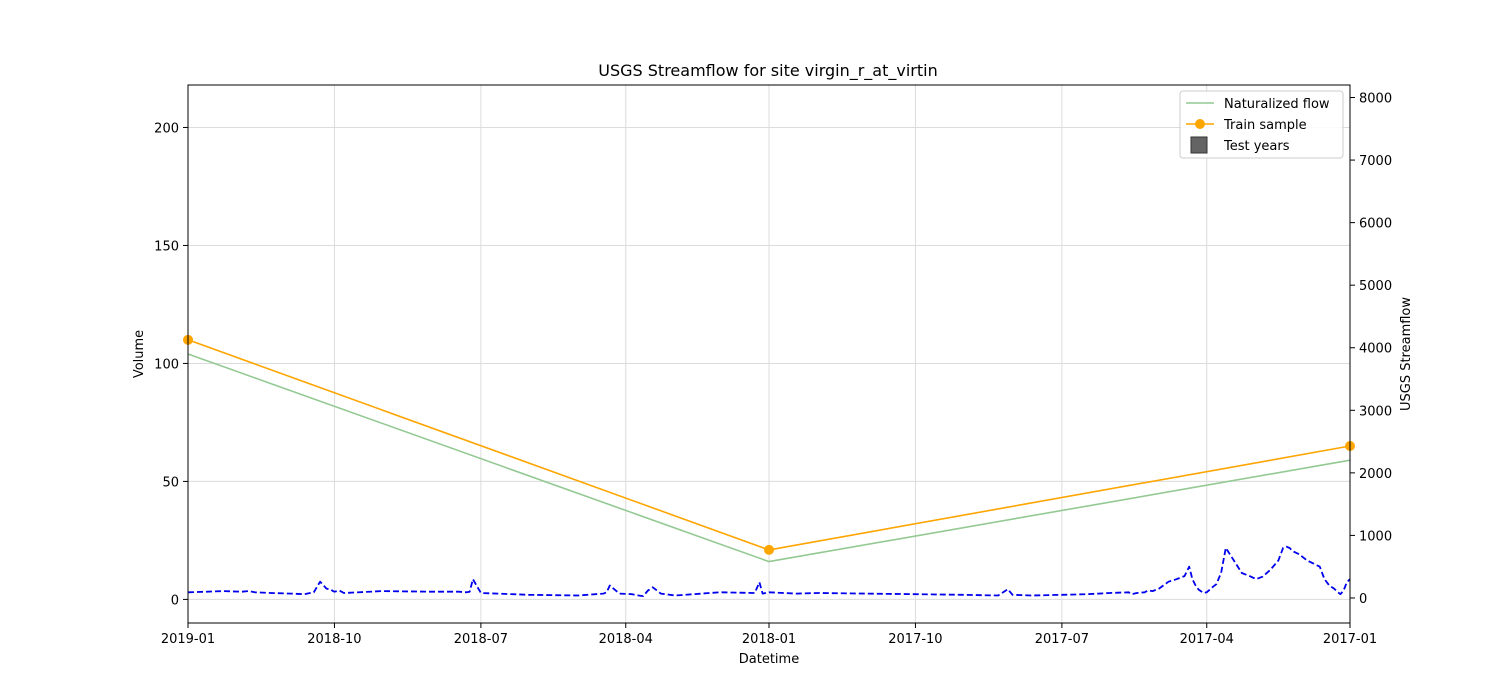 The width and height of the screenshot is (1500, 700). What do you see at coordinates (166, 246) in the screenshot?
I see `y-tick-label: 150` at bounding box center [166, 246].